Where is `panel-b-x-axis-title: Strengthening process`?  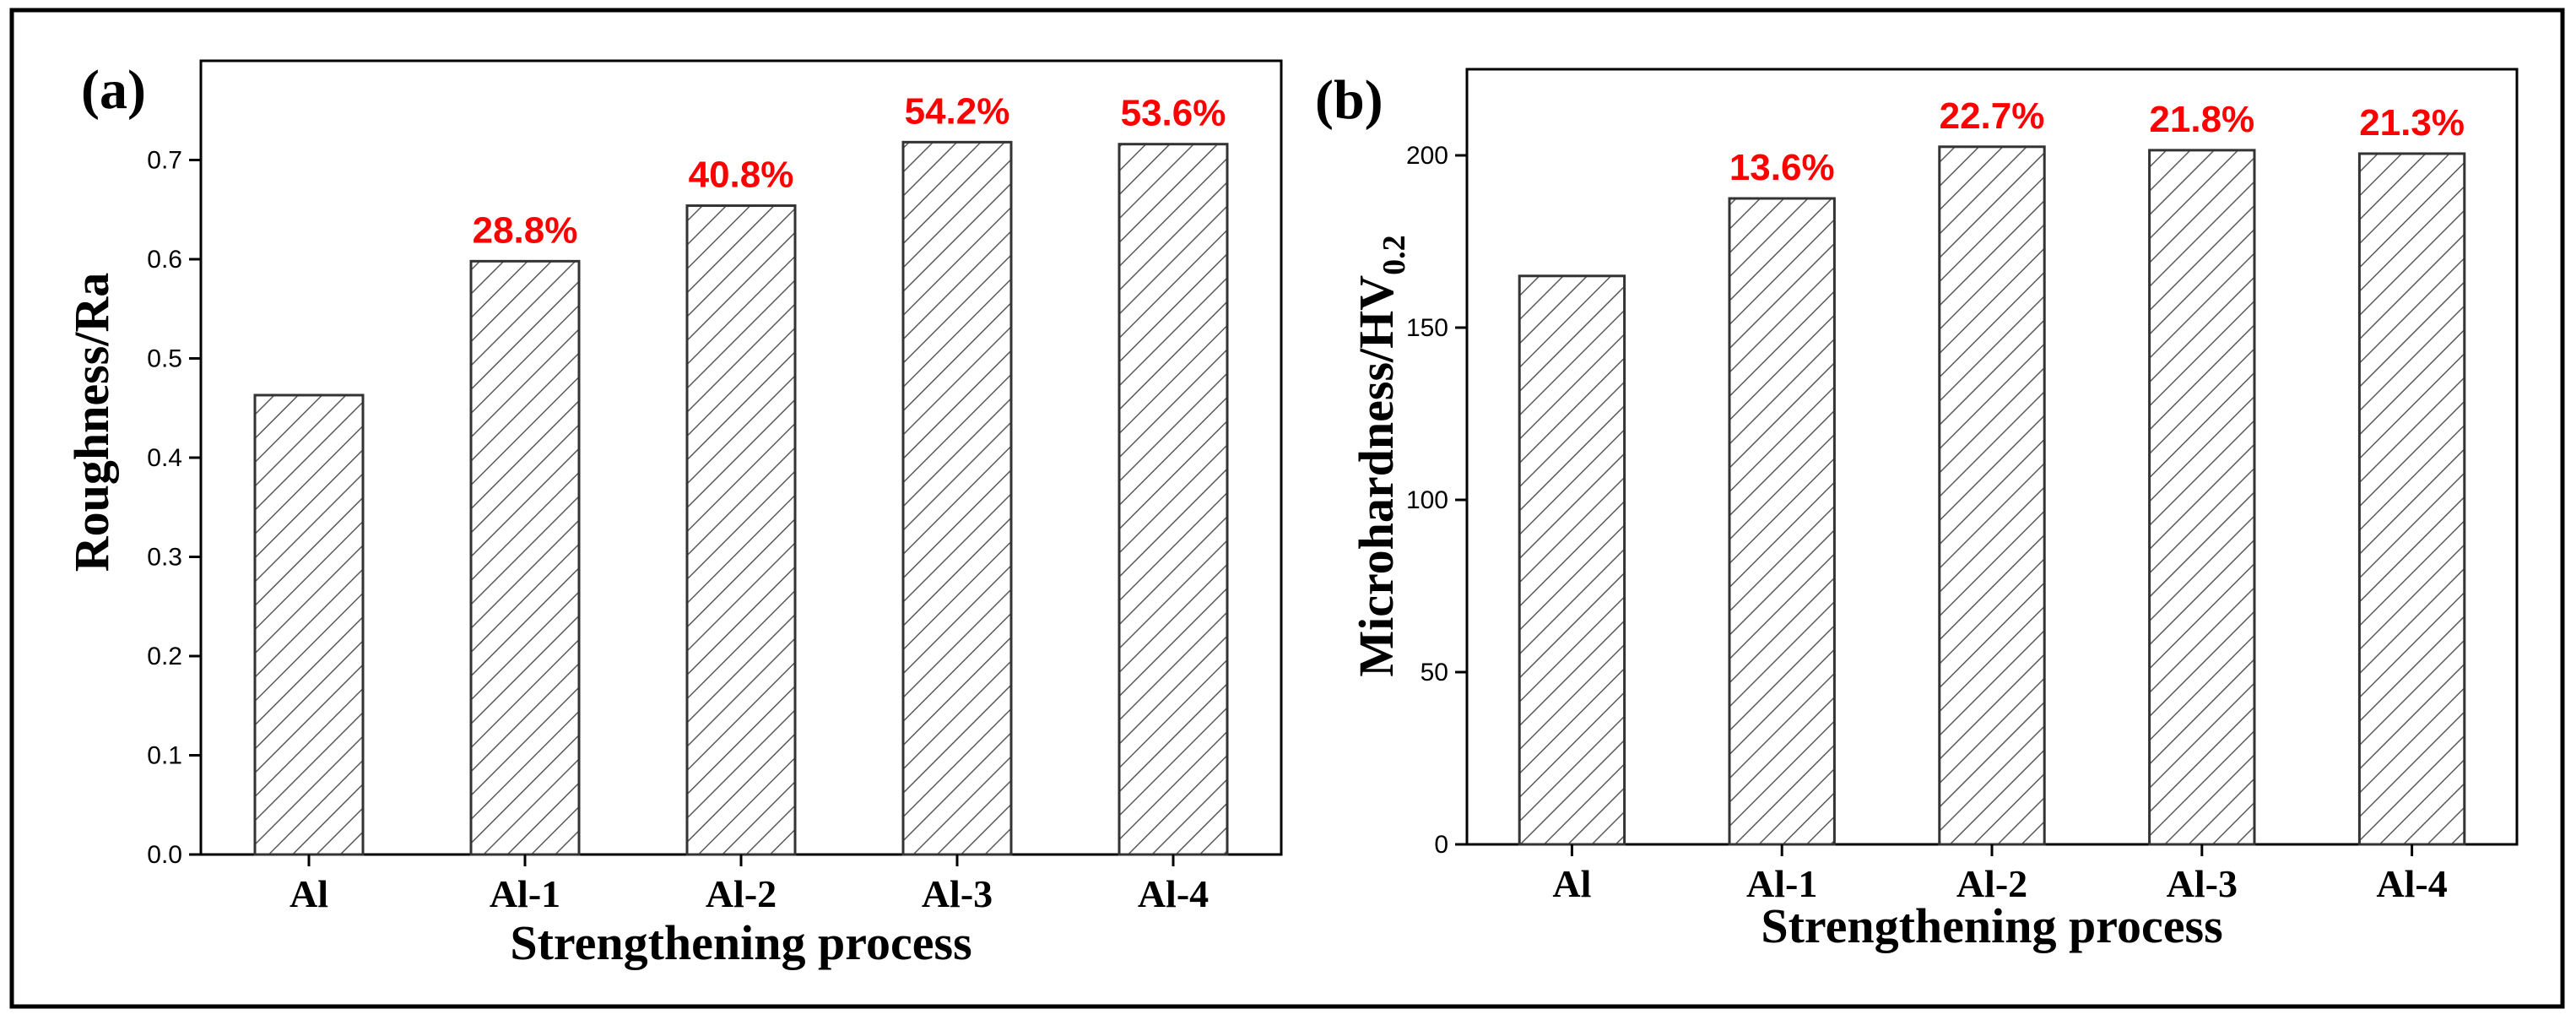
panel-b-x-axis-title: Strengthening process is located at coordinates (1991, 925).